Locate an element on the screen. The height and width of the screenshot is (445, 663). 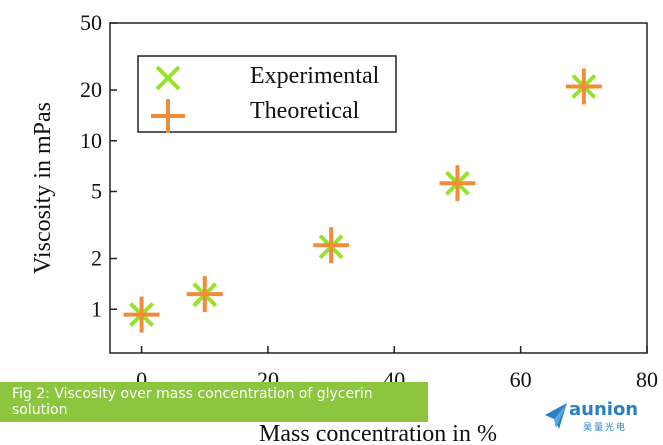
legend-theoretical-marker is located at coordinates (168, 116).